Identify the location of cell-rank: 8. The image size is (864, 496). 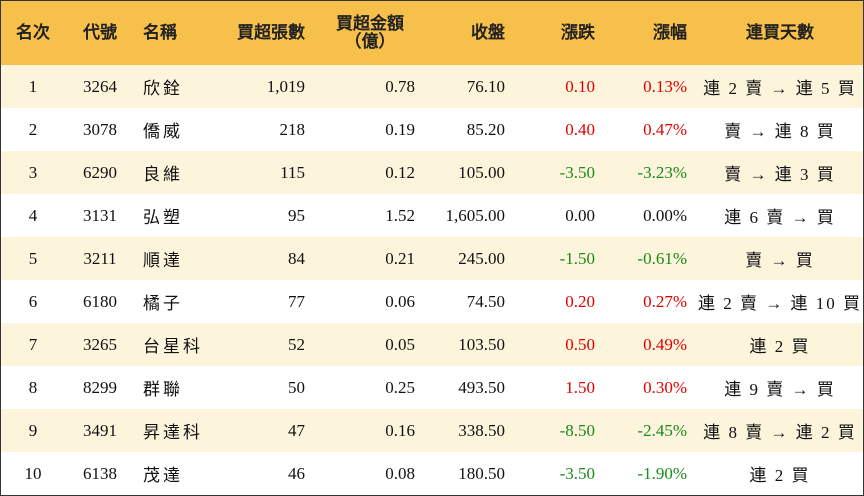
(33, 387).